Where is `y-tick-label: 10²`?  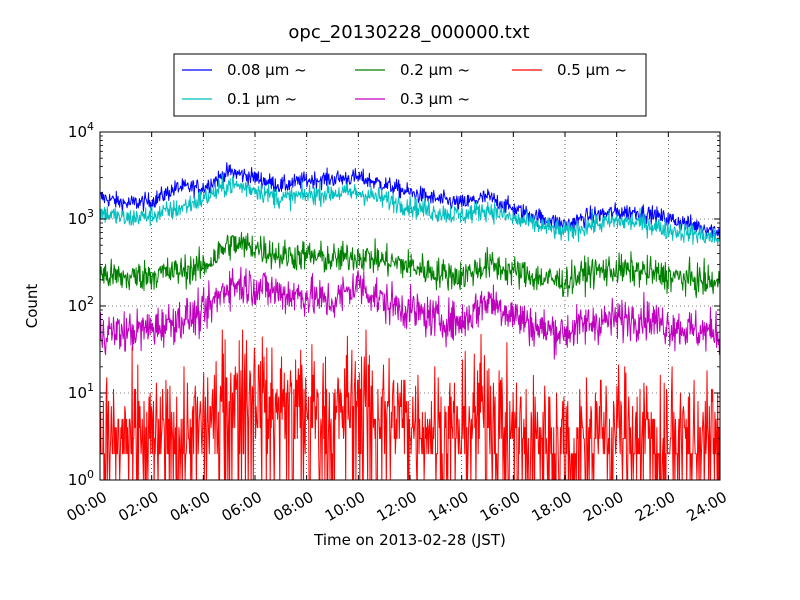
y-tick-label: 10² is located at coordinates (81, 304).